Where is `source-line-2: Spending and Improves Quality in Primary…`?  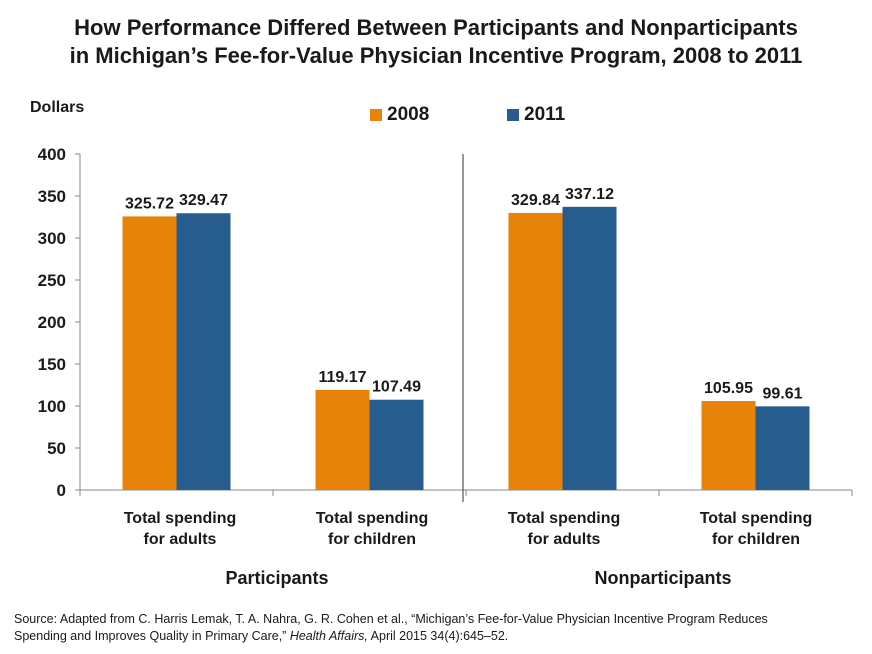
source-line-2: Spending and Improves Quality in Primary… is located at coordinates (261, 636).